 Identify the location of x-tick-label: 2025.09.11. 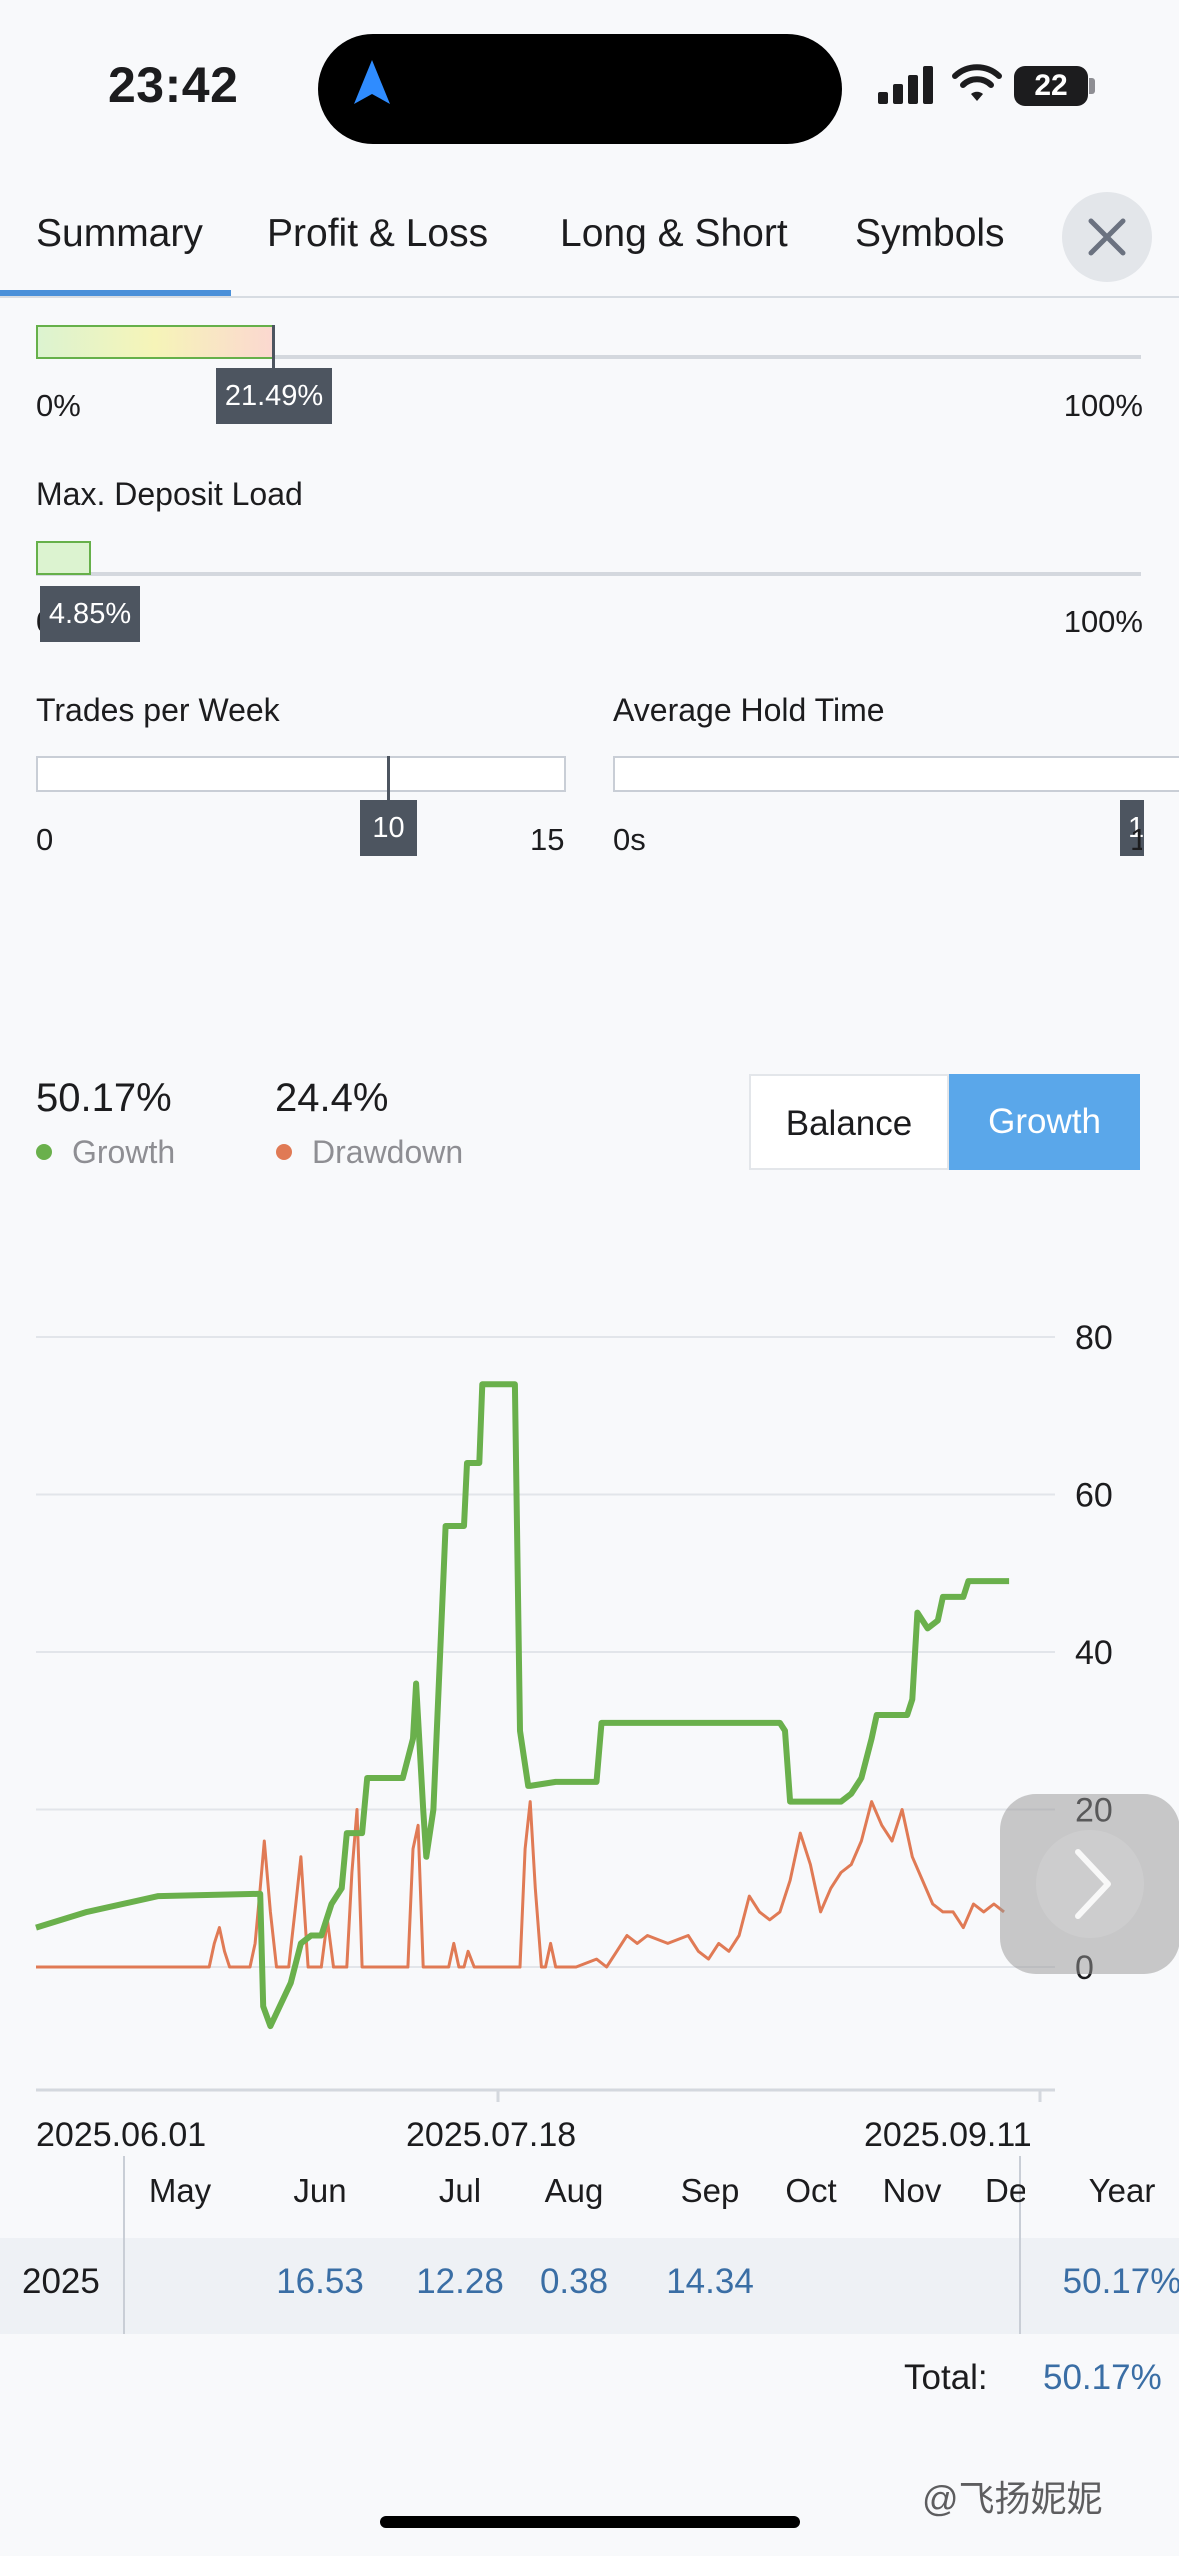
(948, 2133).